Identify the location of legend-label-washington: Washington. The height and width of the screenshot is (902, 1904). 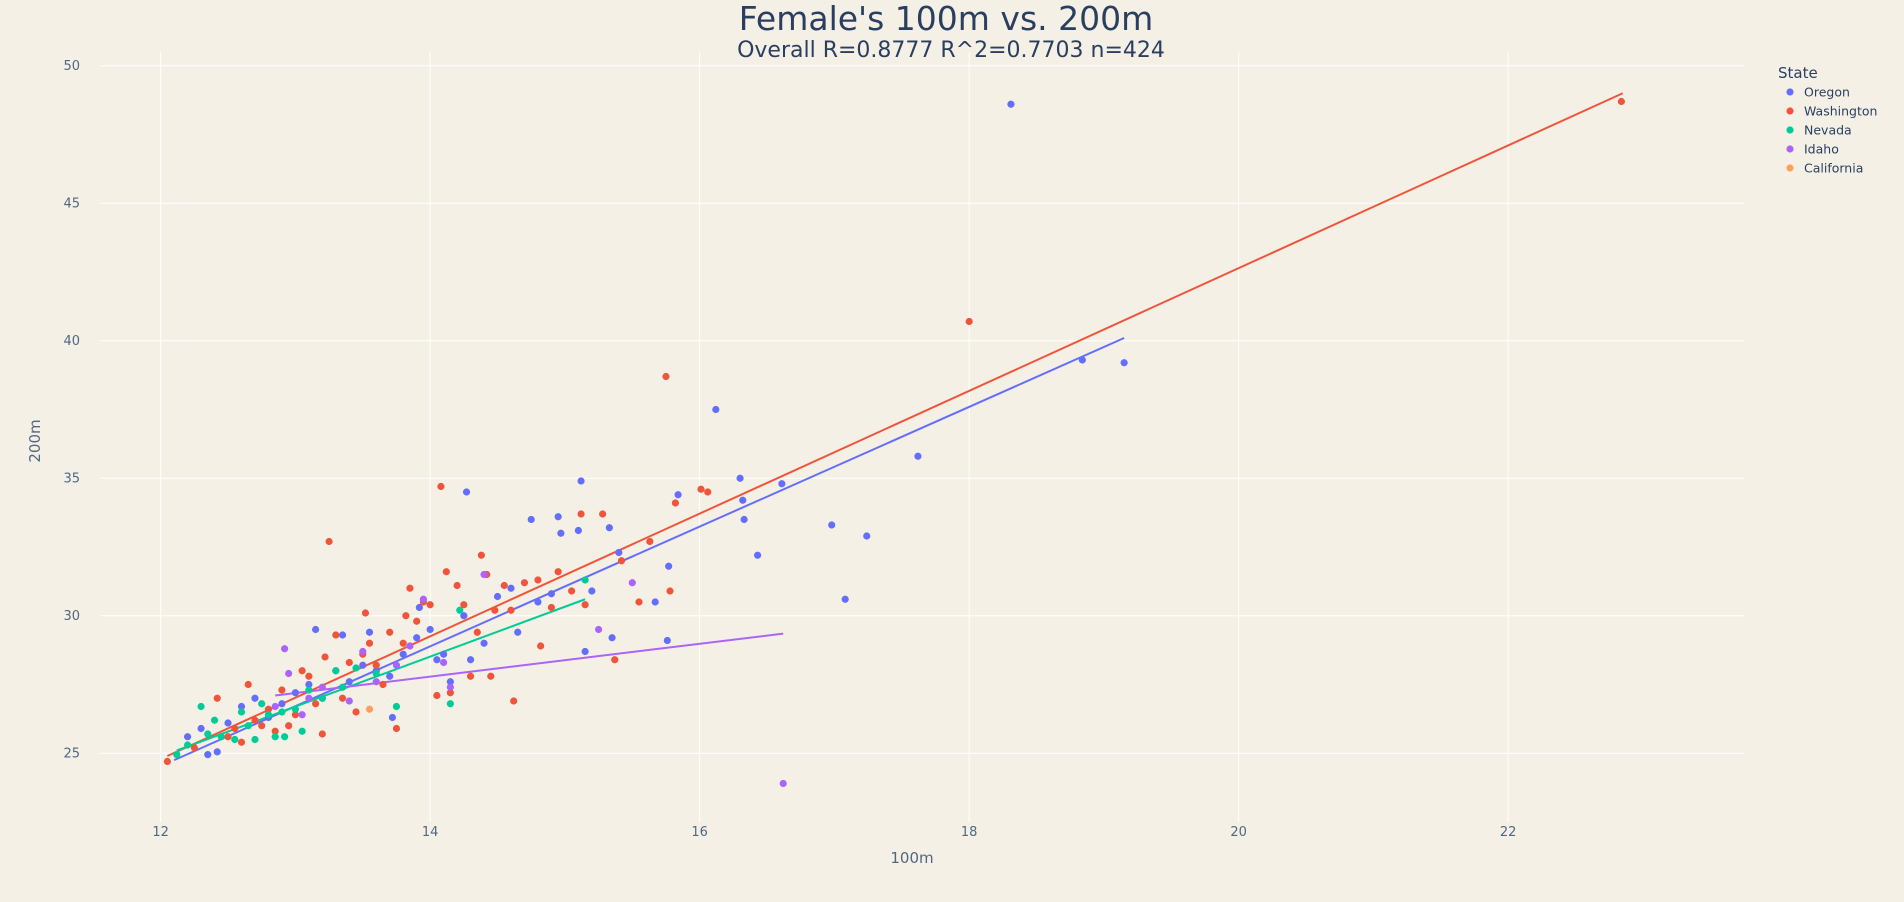
(1840, 111).